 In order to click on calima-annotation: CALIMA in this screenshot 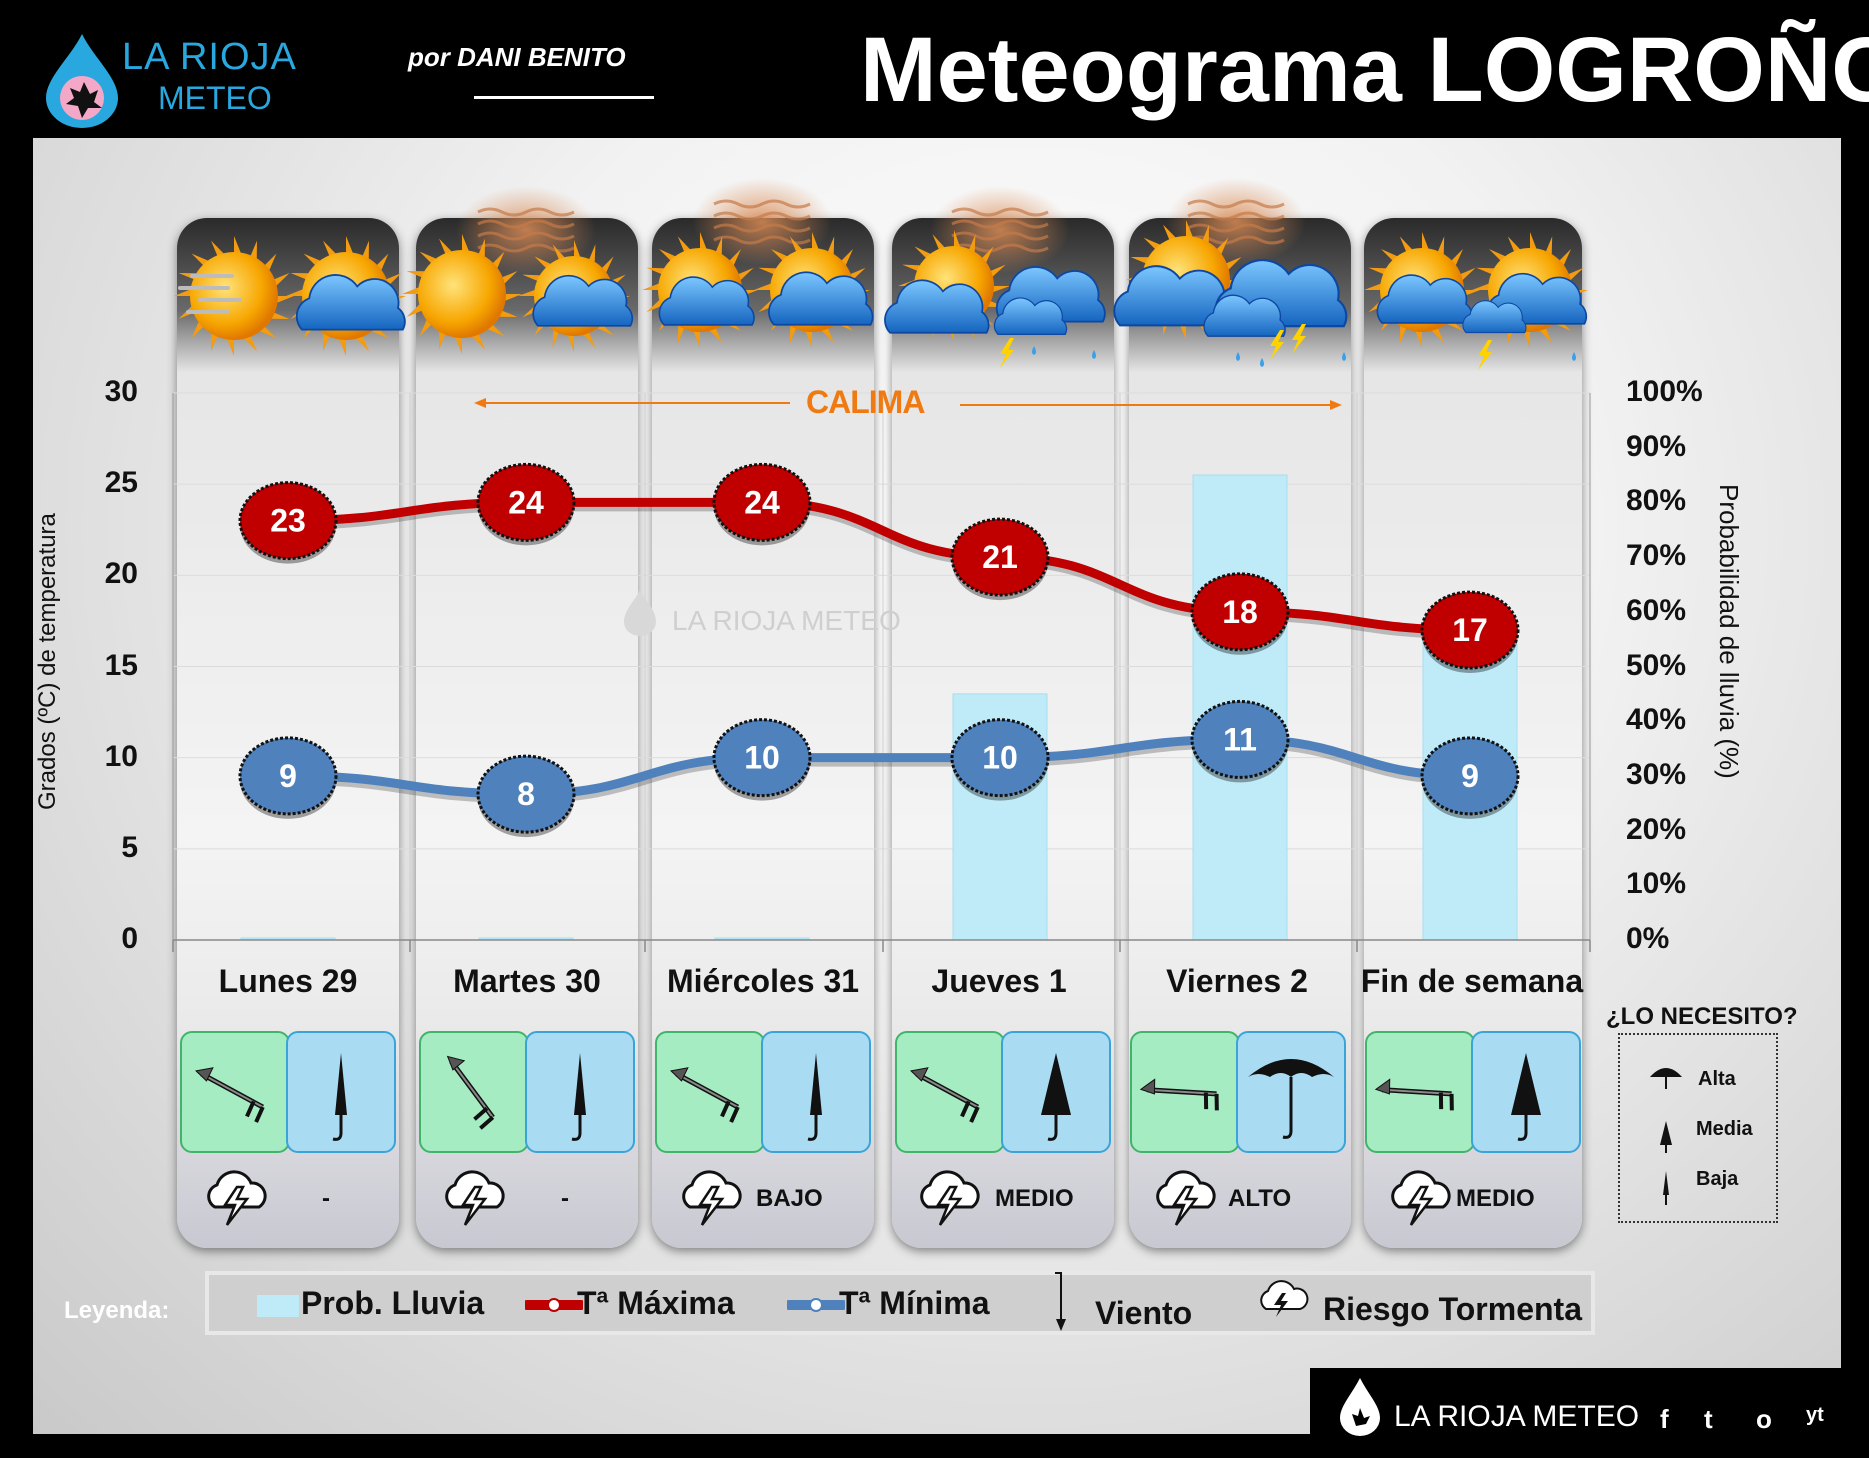, I will do `click(865, 402)`.